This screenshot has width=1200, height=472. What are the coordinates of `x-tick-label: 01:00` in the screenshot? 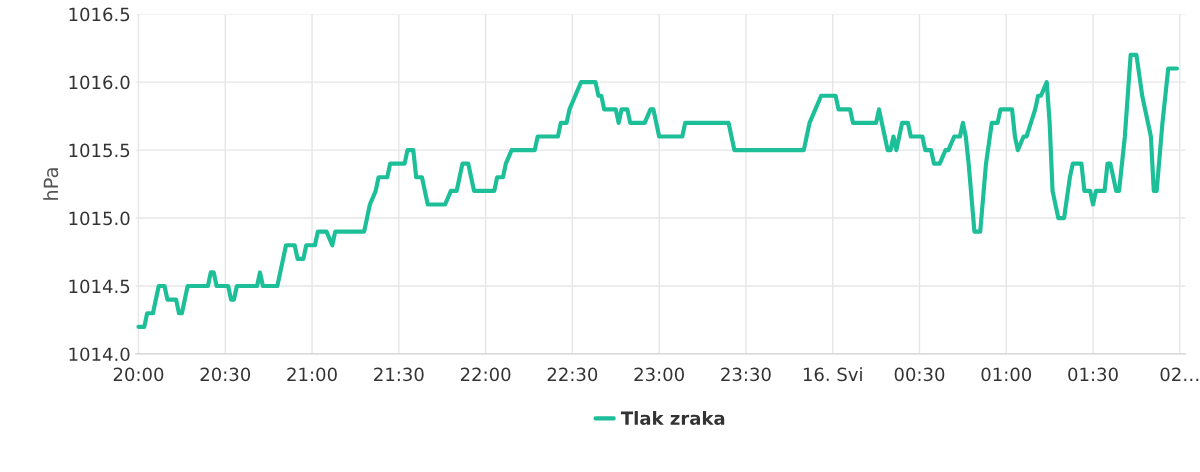 It's located at (1006, 374).